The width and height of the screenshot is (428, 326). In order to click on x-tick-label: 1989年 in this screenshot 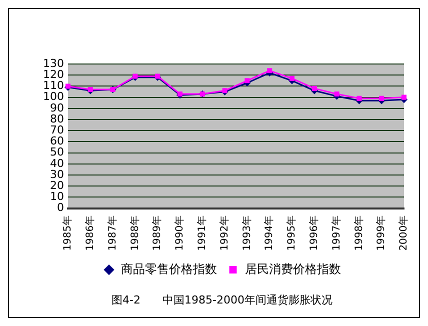, I will do `click(157, 233)`.